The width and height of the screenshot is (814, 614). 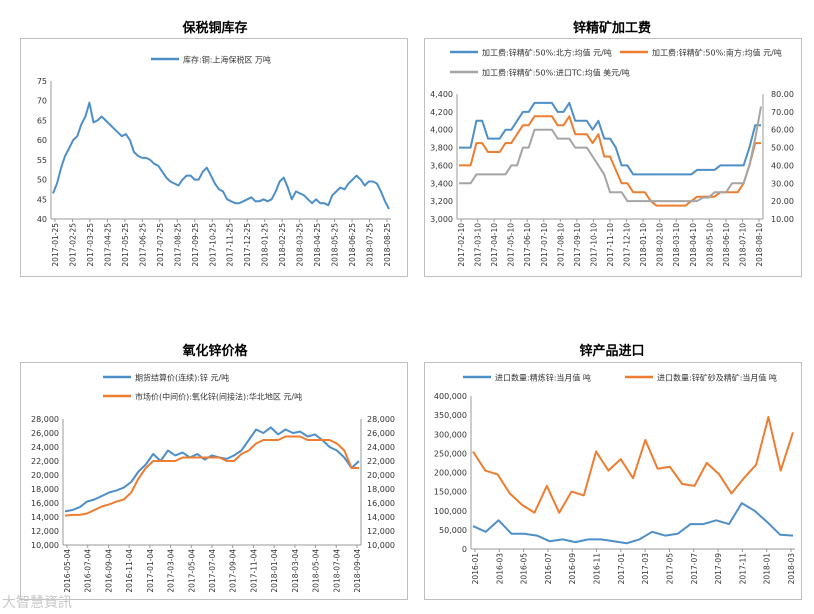 I want to click on y2-tick-label: 16,000, so click(x=381, y=503).